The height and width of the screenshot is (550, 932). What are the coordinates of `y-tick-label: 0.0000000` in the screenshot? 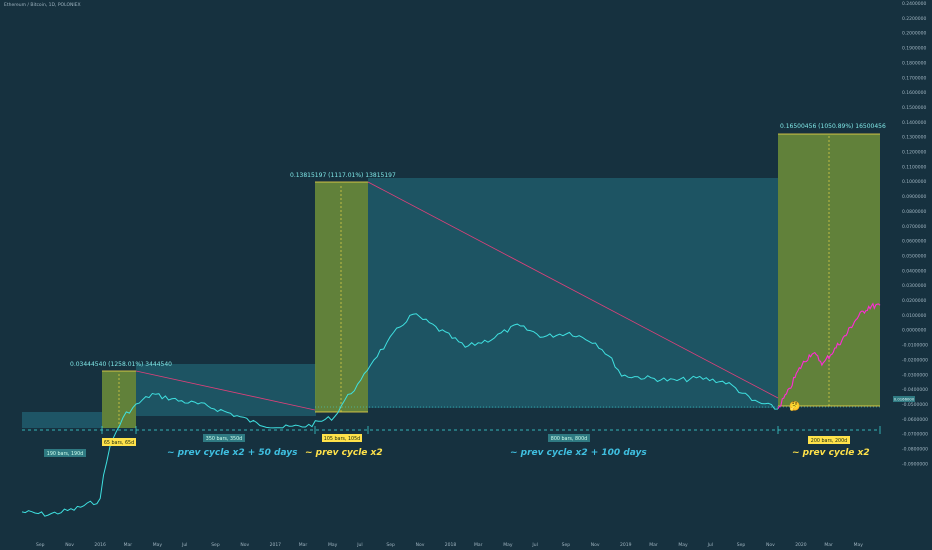 It's located at (914, 331).